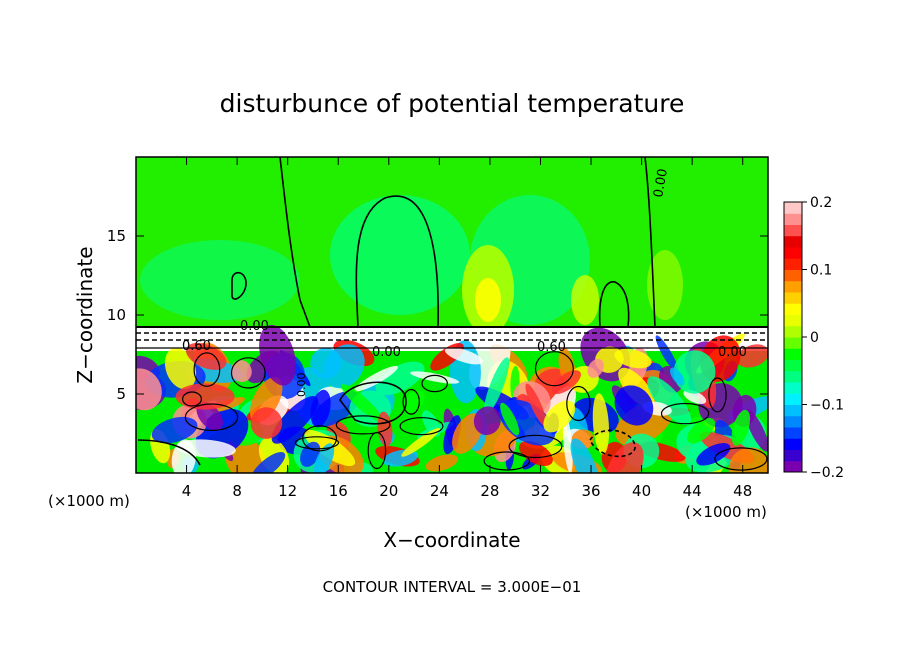 This screenshot has width=904, height=654. Describe the element at coordinates (821, 203) in the screenshot. I see `colorbar-tick-label: 0.2` at that location.